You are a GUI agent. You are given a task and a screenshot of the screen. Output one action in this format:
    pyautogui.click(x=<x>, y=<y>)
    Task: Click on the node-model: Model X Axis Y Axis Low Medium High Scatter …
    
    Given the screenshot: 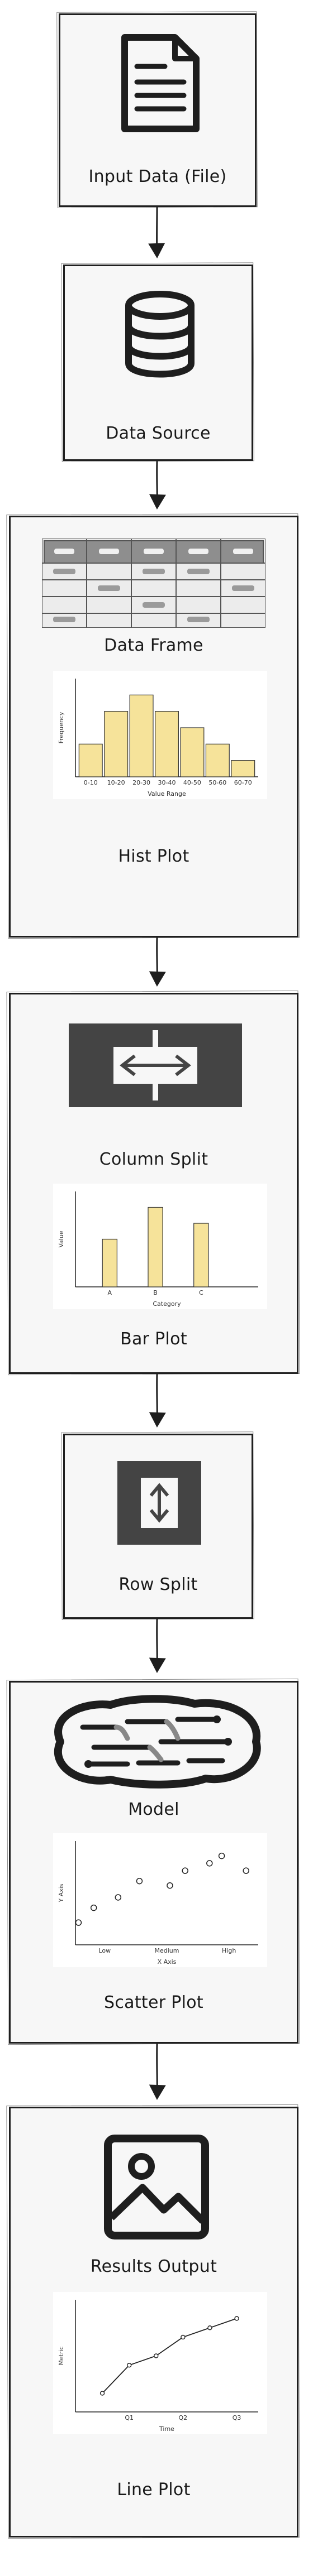 What is the action you would take?
    pyautogui.click(x=153, y=1862)
    